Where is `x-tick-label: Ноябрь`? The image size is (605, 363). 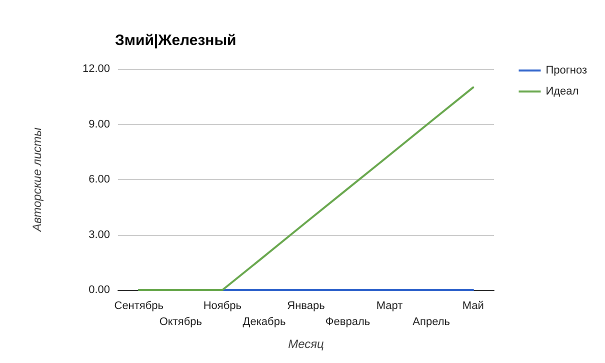
x-tick-label: Ноябрь is located at coordinates (222, 306).